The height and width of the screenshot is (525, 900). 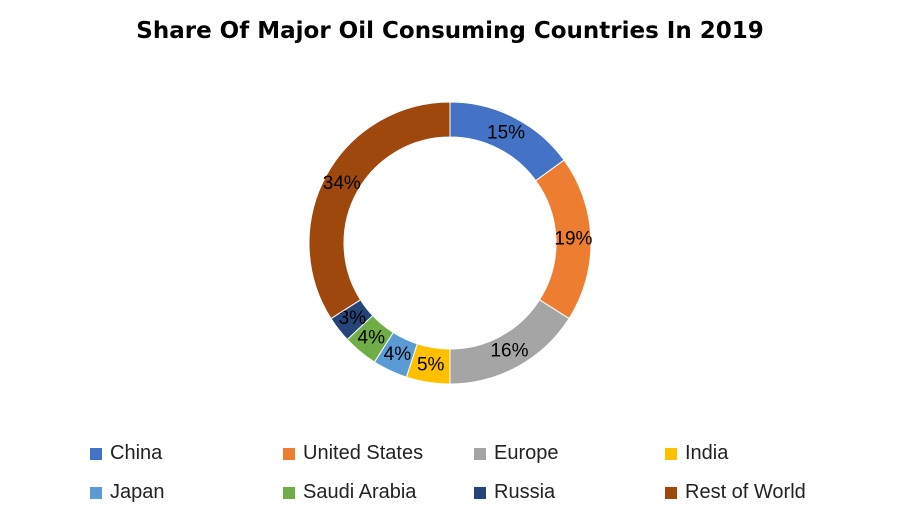 I want to click on data-label-russia: 3%, so click(x=353, y=318).